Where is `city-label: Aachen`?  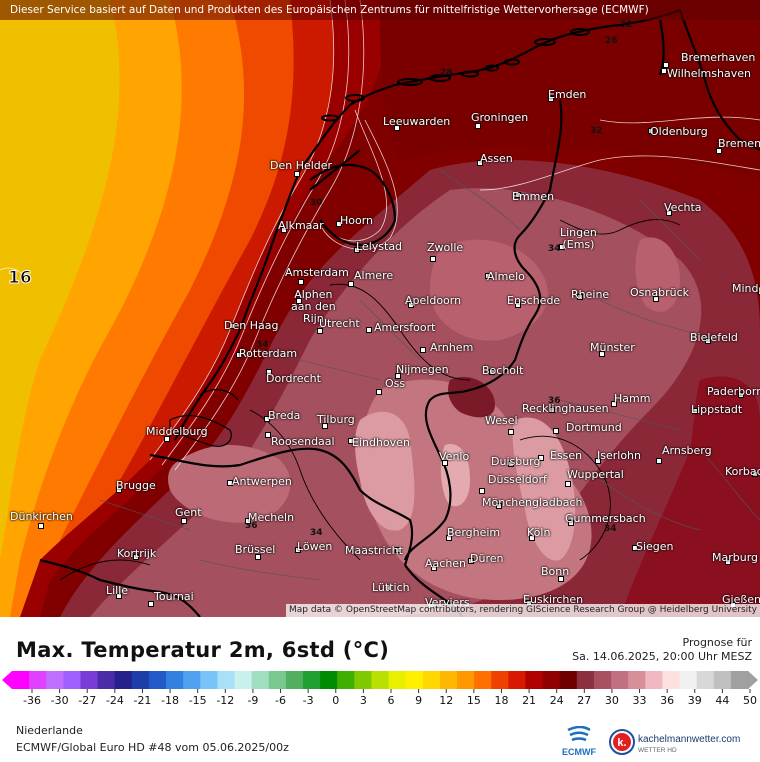 city-label: Aachen is located at coordinates (446, 563).